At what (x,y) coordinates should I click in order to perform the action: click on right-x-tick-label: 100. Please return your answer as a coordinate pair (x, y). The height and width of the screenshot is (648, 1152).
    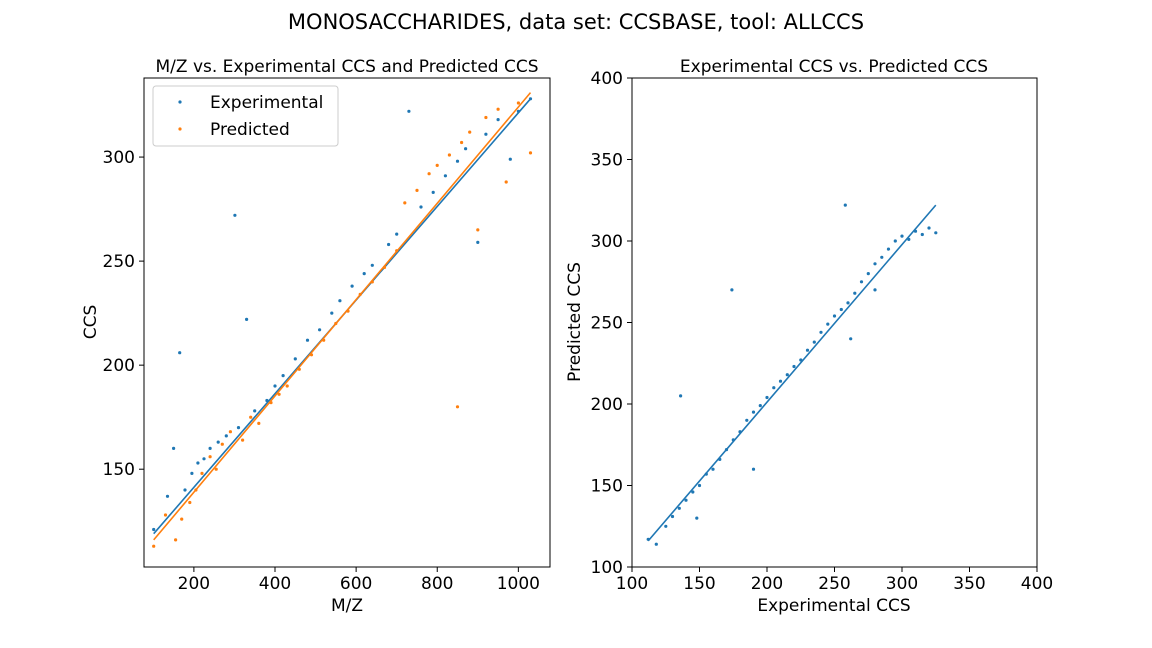
    Looking at the image, I should click on (632, 584).